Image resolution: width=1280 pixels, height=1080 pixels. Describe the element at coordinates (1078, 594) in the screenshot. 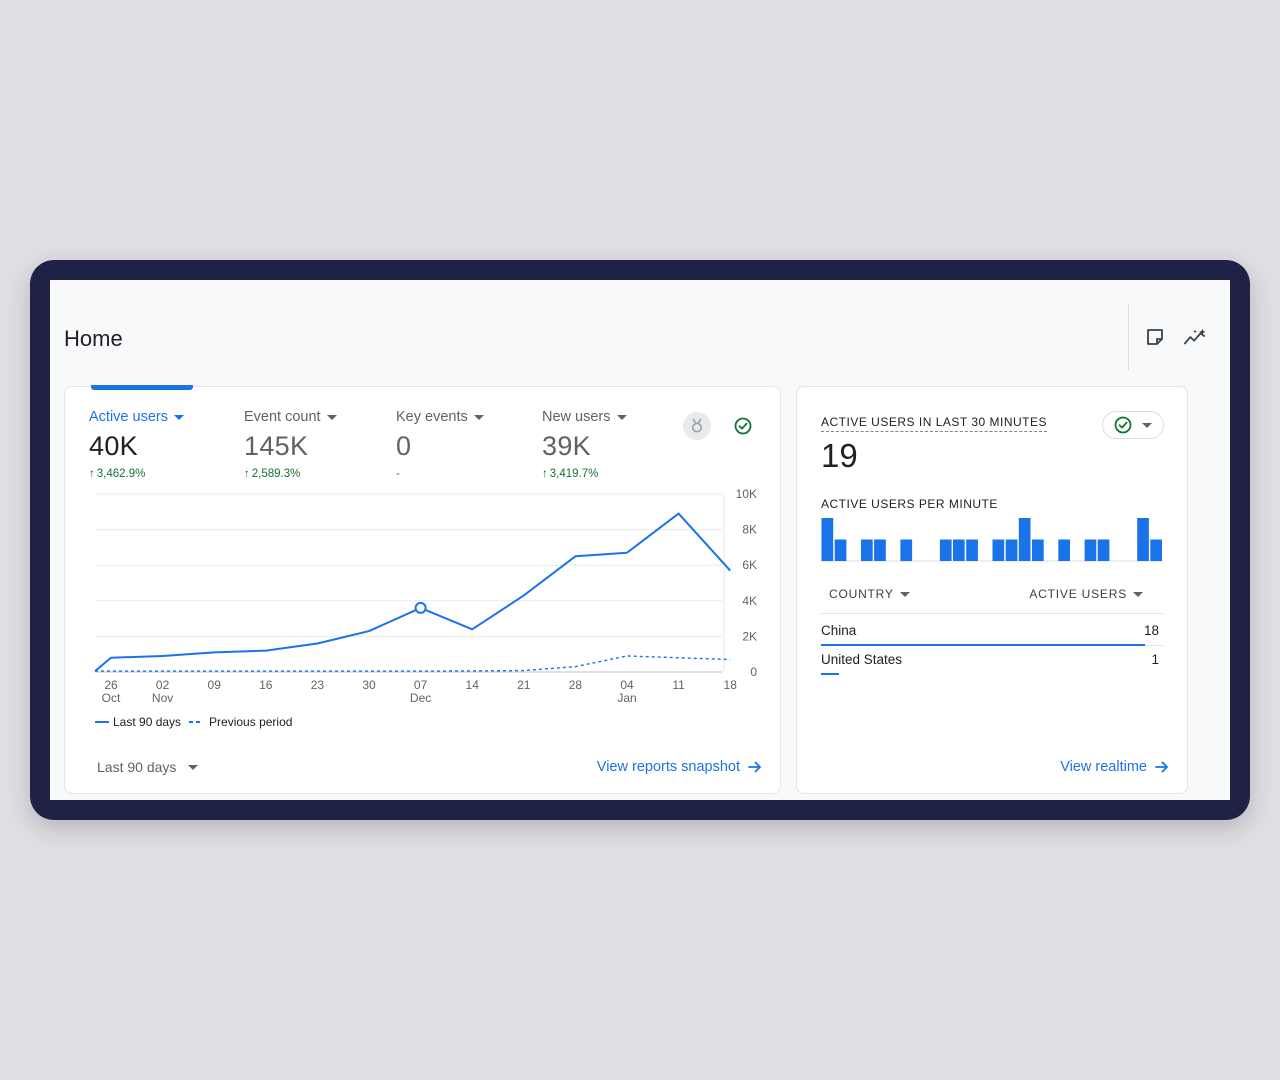

I see `column-label: ACTIVE USERS` at that location.